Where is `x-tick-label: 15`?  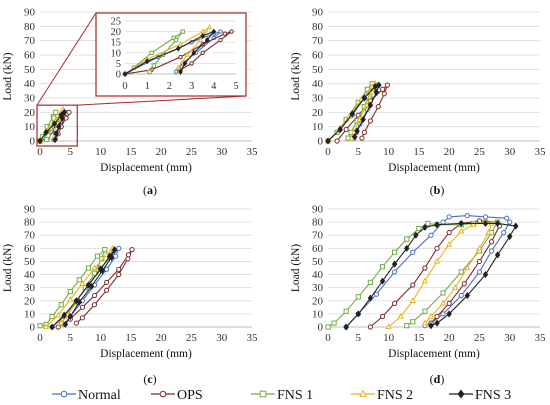
x-tick-label: 15 is located at coordinates (419, 152).